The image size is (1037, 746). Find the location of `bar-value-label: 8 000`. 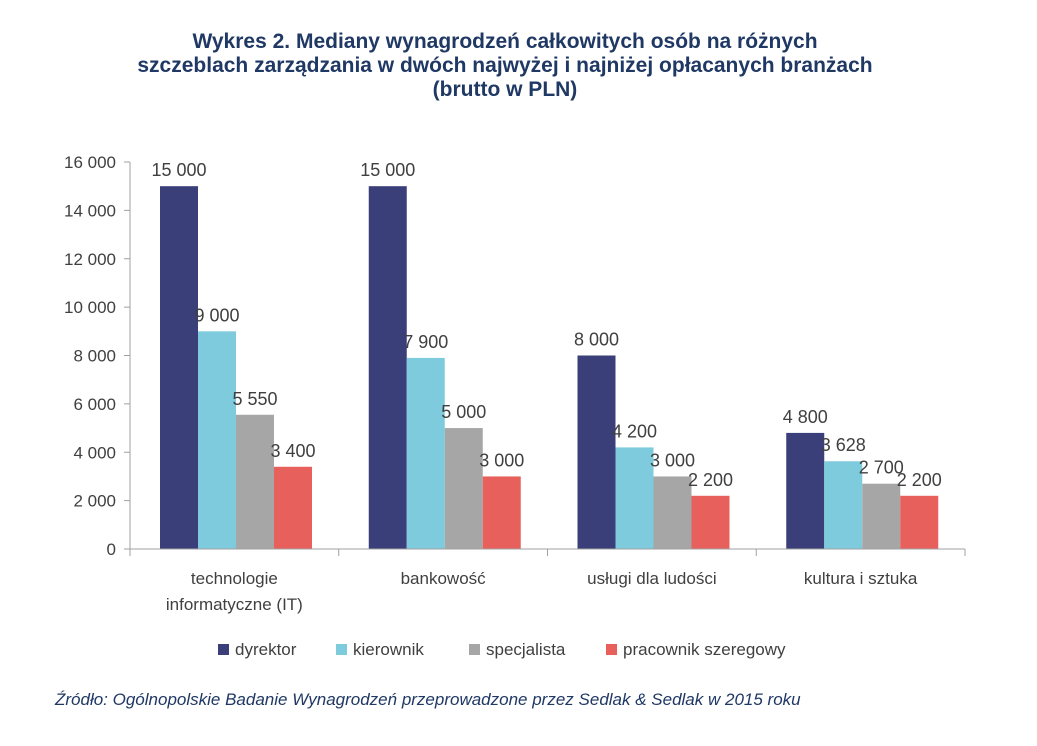

bar-value-label: 8 000 is located at coordinates (596, 340).